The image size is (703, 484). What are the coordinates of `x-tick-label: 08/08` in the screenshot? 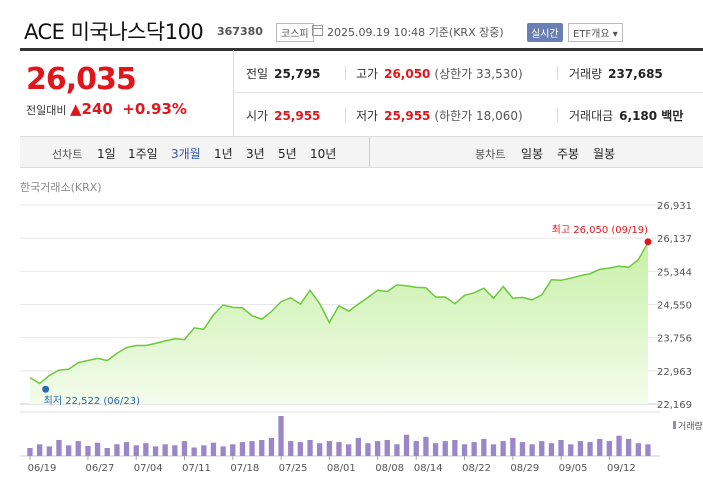 It's located at (389, 468).